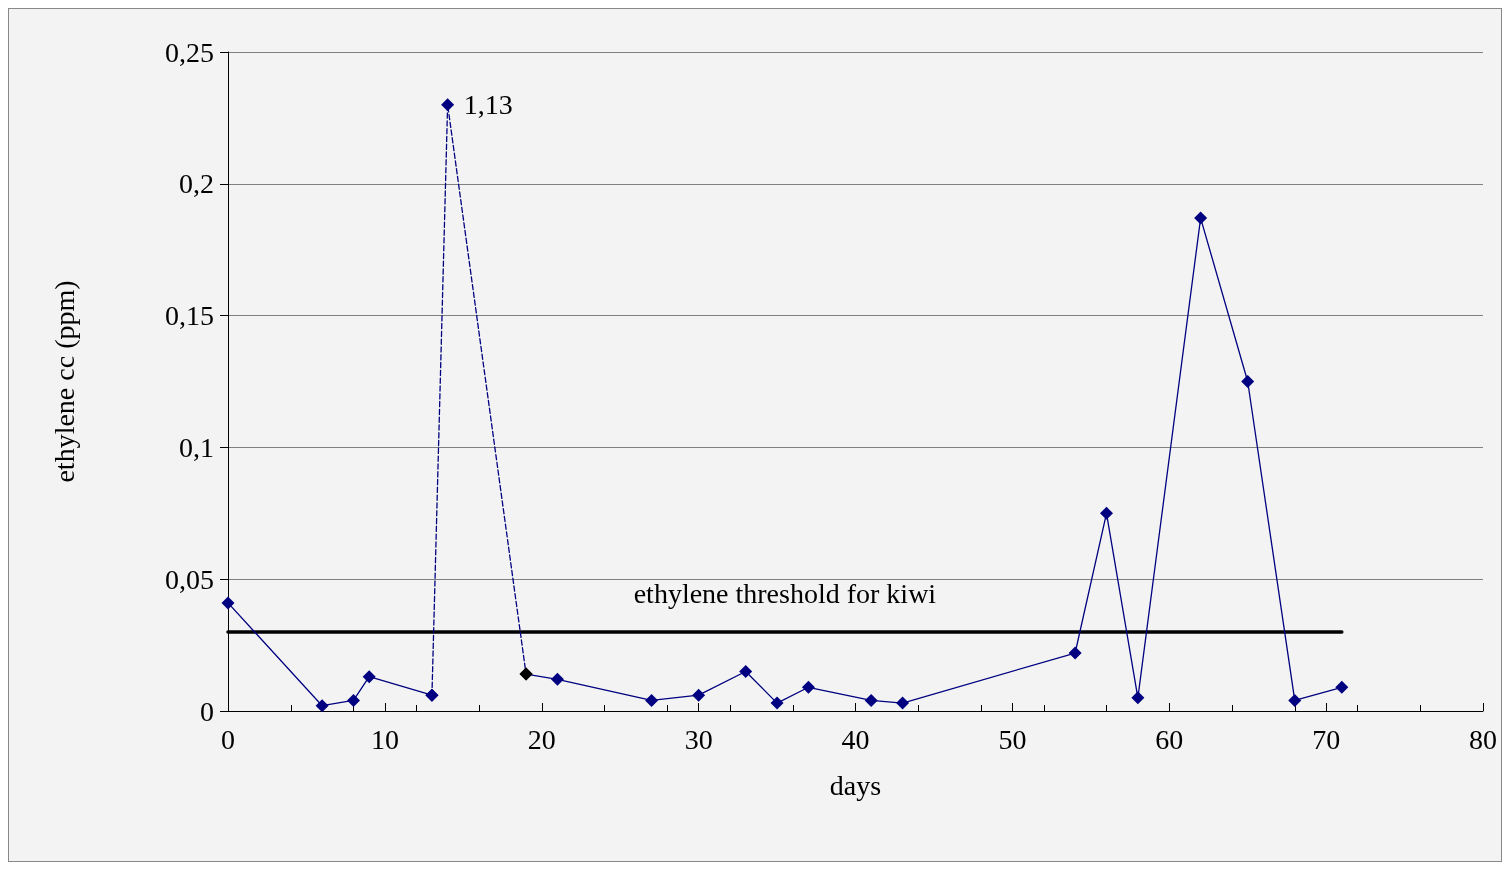  What do you see at coordinates (855, 739) in the screenshot?
I see `x-tick-label: 40` at bounding box center [855, 739].